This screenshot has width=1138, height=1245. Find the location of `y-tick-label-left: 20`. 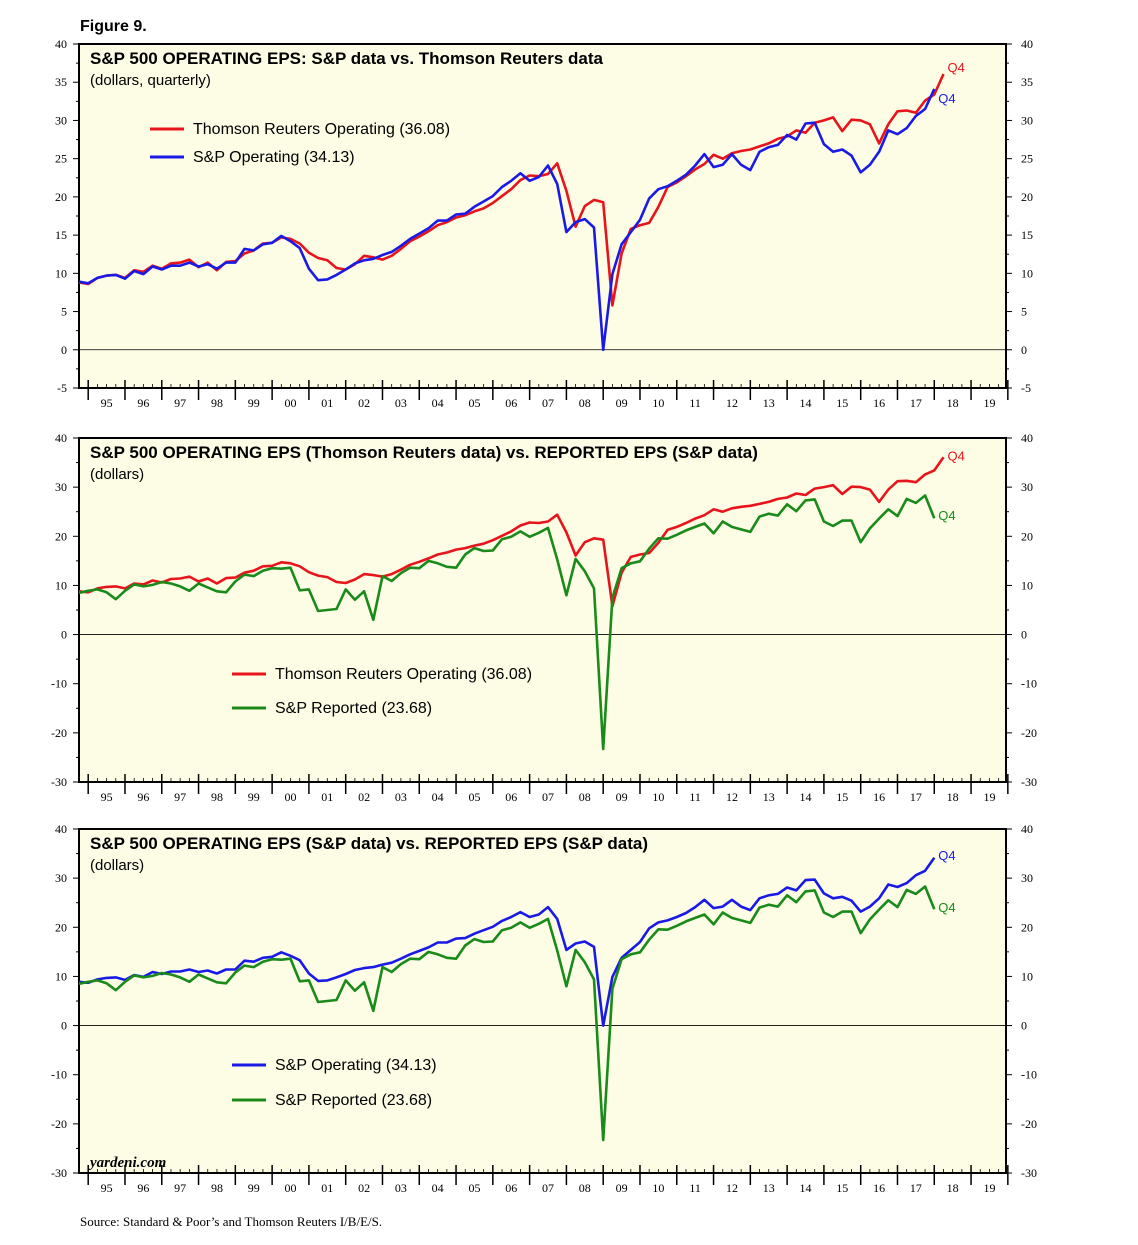

y-tick-label-left: 20 is located at coordinates (61, 927).